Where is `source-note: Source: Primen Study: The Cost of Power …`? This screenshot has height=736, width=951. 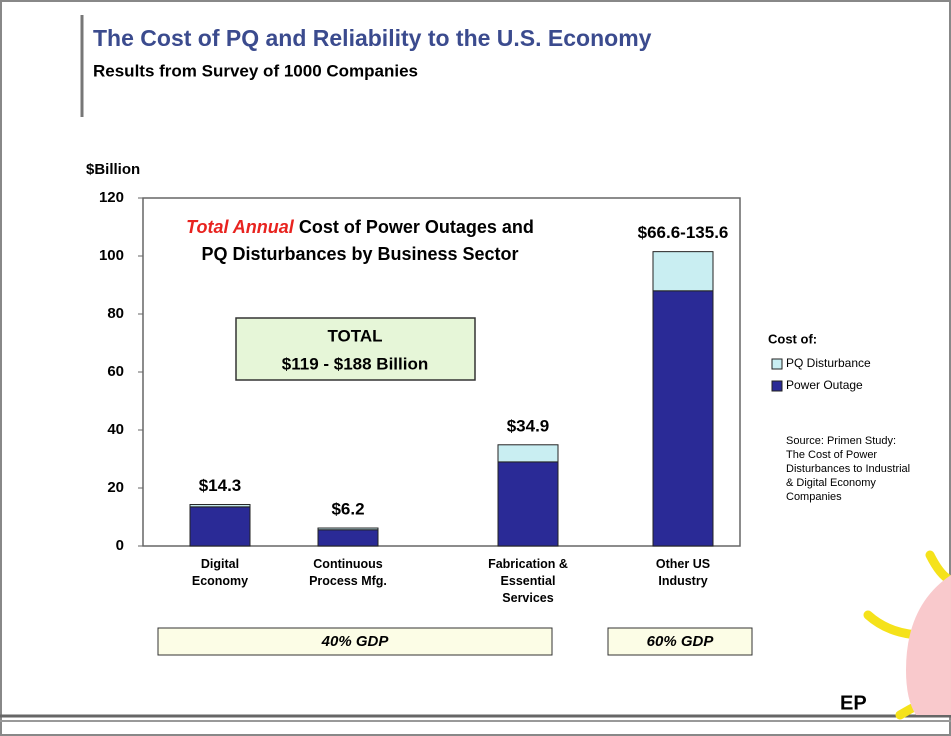 source-note: Source: Primen Study: The Cost of Power … is located at coordinates (848, 469).